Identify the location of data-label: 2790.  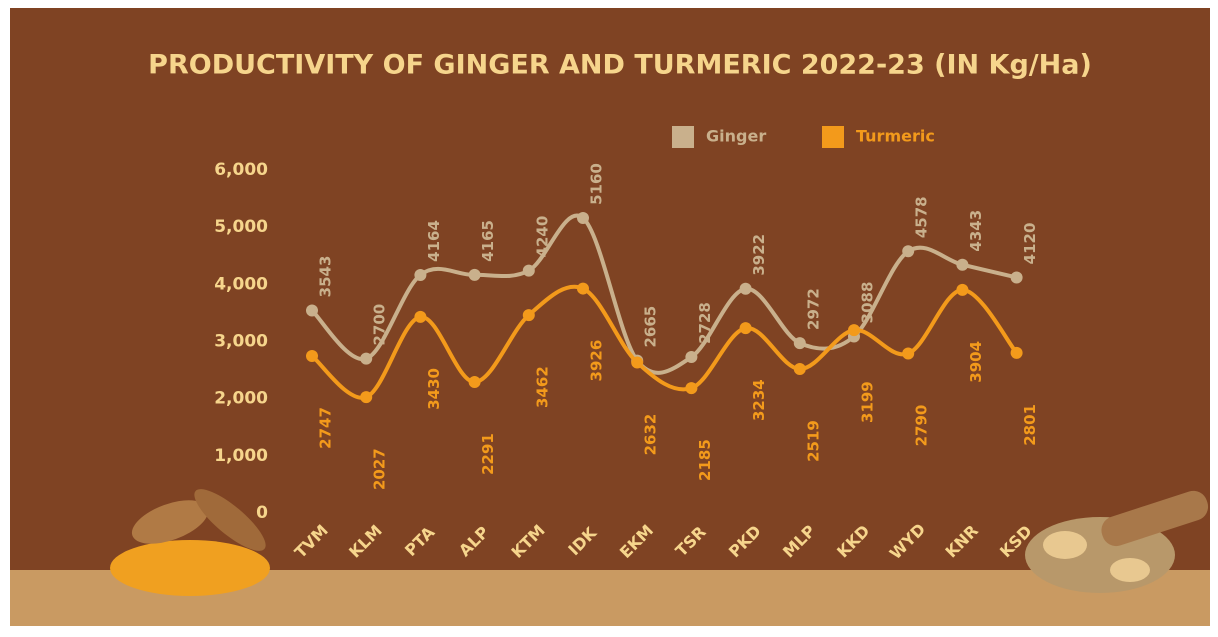
(922, 426).